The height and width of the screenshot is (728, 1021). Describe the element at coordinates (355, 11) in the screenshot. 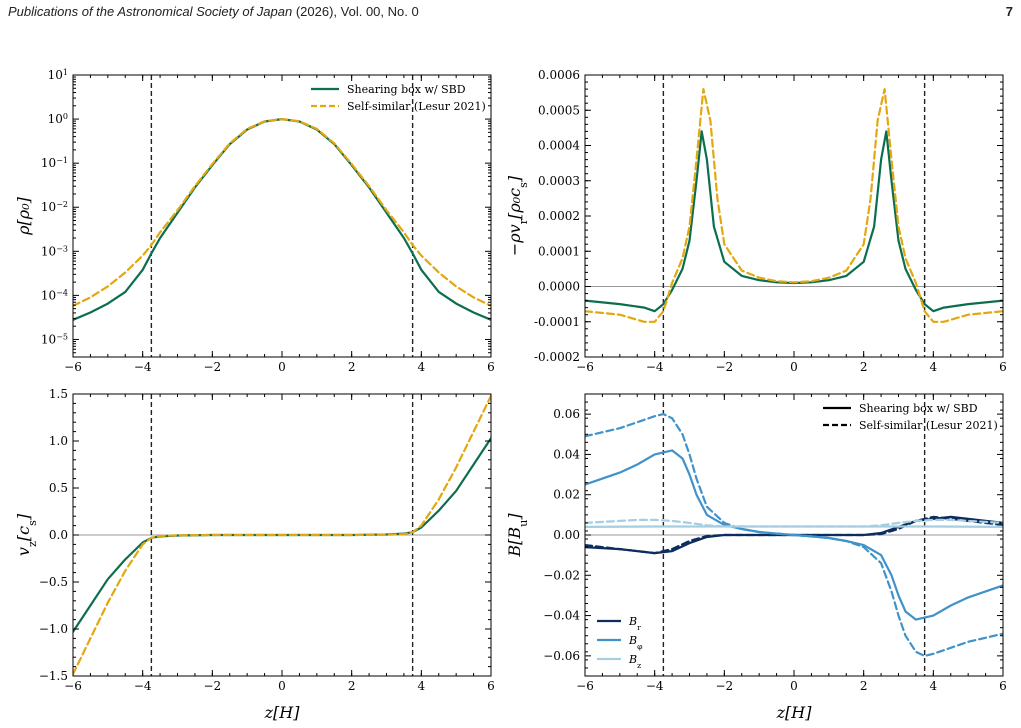

I see `journal-citation: (2026), Vol. 00, No. 0` at that location.